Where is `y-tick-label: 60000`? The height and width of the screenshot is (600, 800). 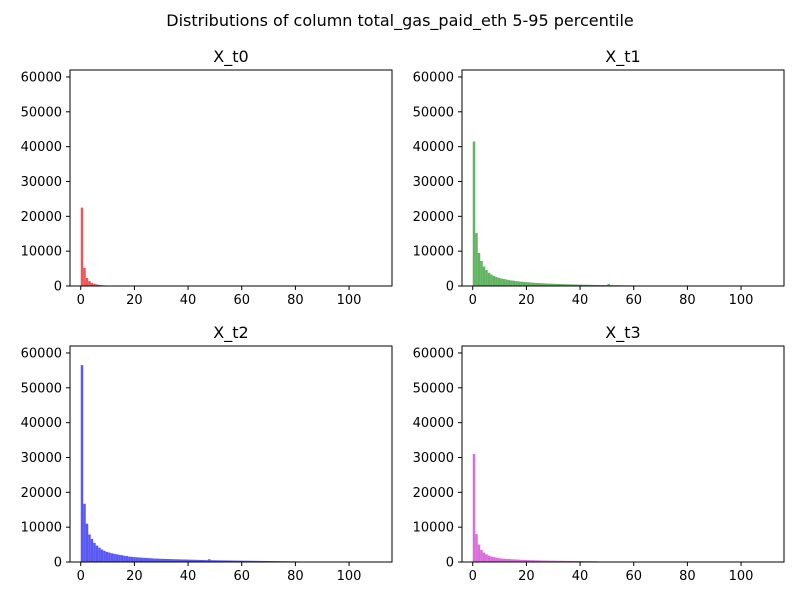
y-tick-label: 60000 is located at coordinates (41, 353).